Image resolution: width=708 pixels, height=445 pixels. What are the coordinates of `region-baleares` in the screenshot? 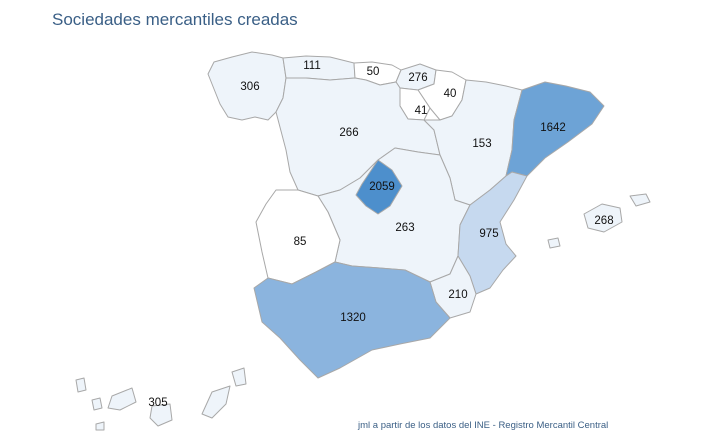 It's located at (599, 221).